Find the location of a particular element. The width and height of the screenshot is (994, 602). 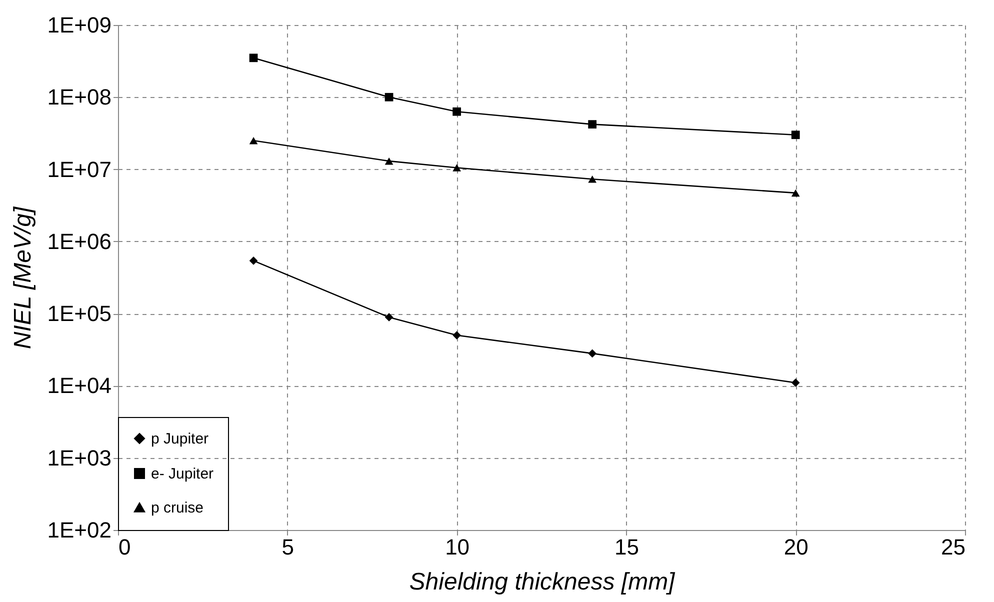

y-axis-title: NIEL [MeV/g] is located at coordinates (22, 278).